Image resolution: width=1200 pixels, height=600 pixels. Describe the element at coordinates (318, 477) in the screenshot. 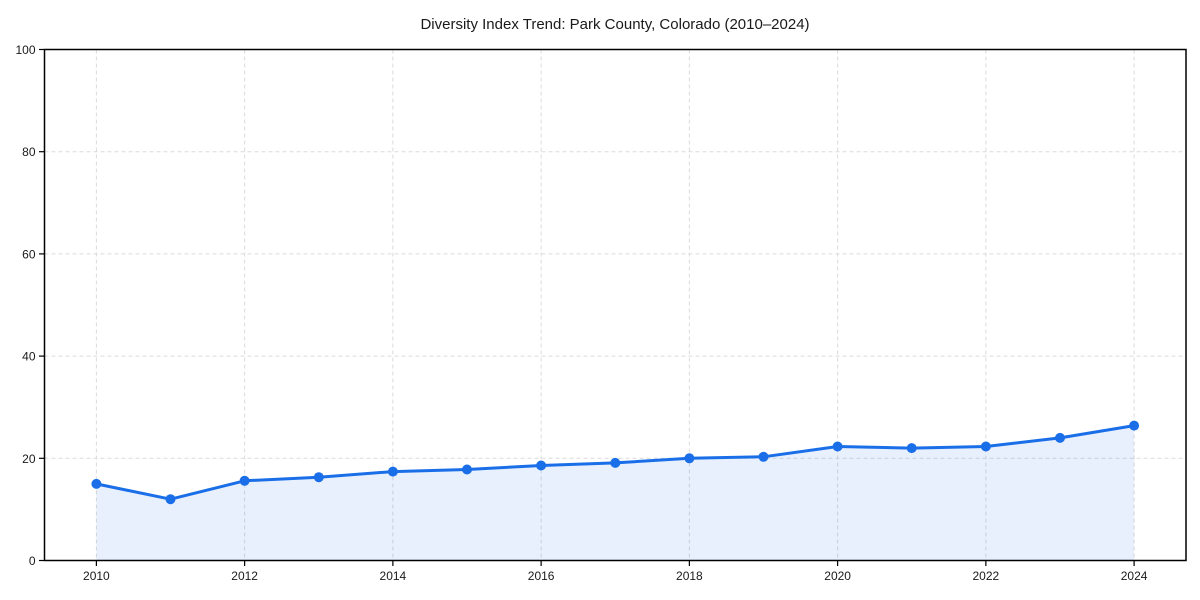

I see `data-point-2013` at that location.